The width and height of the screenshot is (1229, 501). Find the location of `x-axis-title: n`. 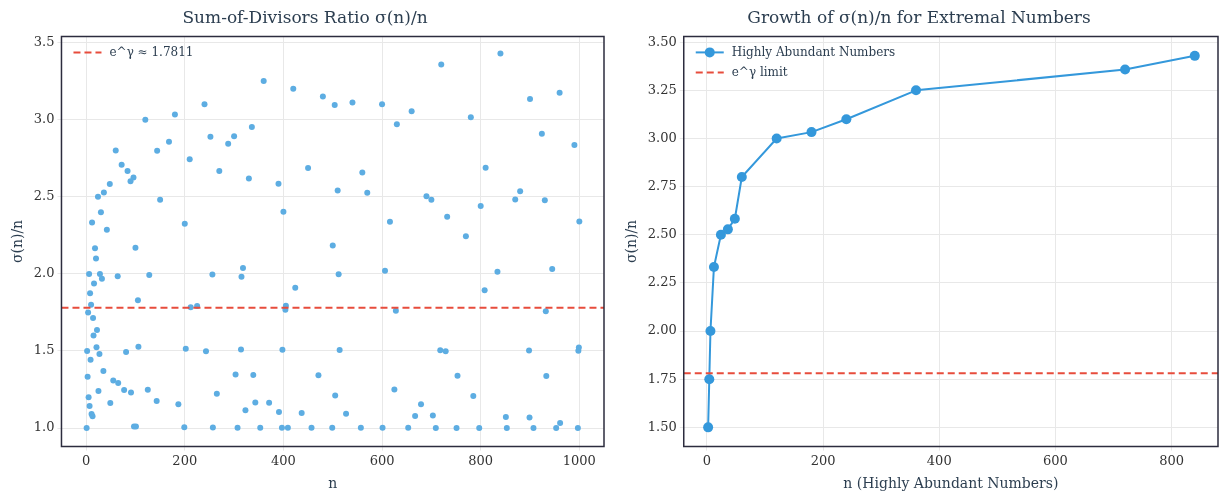

x-axis-title: n is located at coordinates (333, 483).